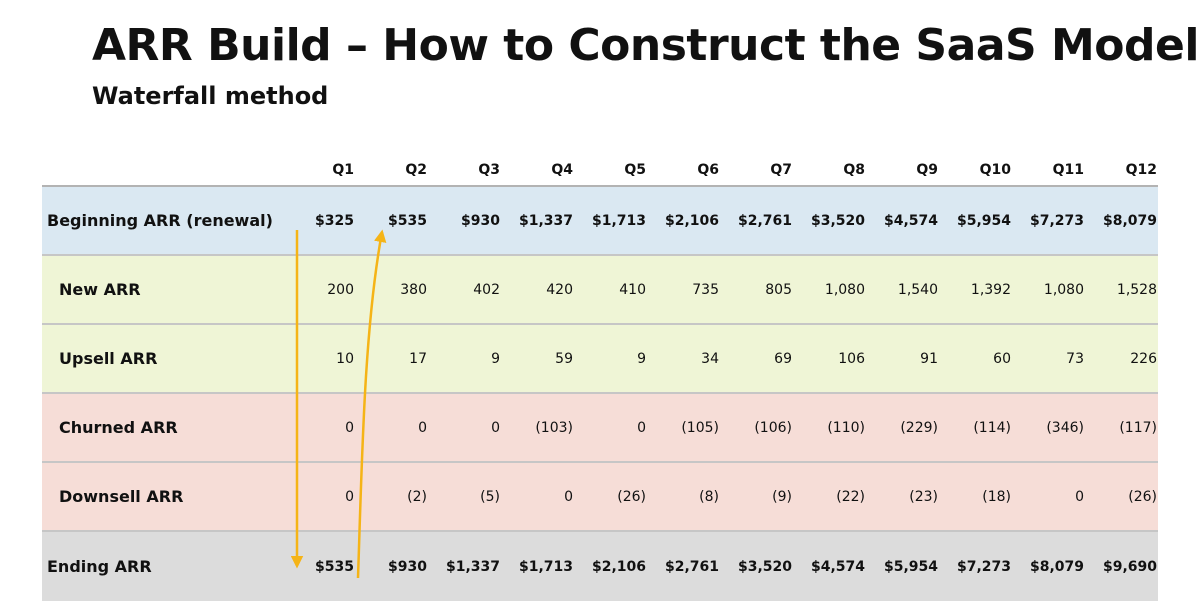 Image resolution: width=1200 pixels, height=601 pixels. I want to click on cell: 200, so click(340, 289).